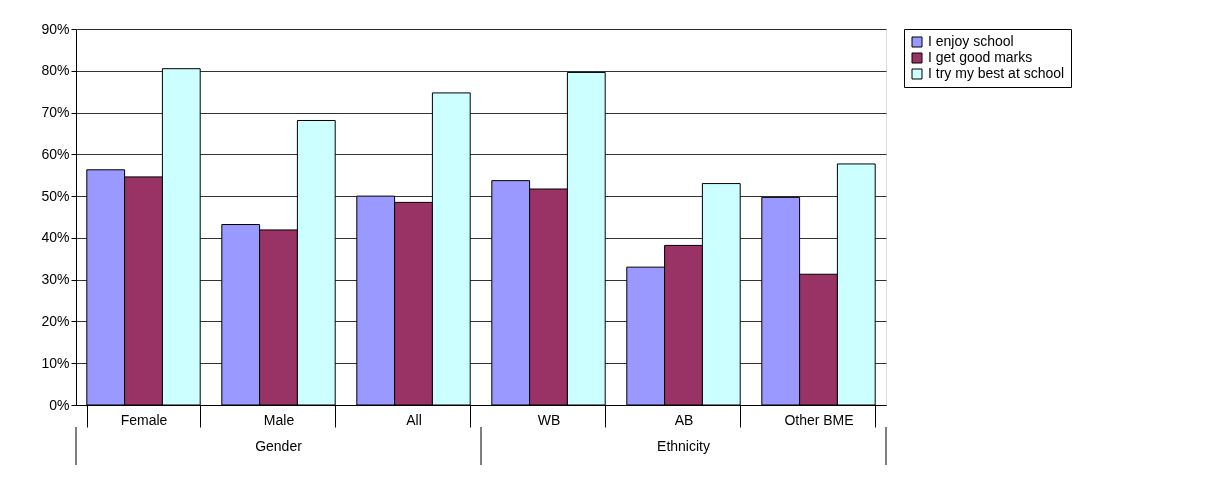 This screenshot has height=498, width=1231. I want to click on y-tick-label: 20%, so click(55, 320).